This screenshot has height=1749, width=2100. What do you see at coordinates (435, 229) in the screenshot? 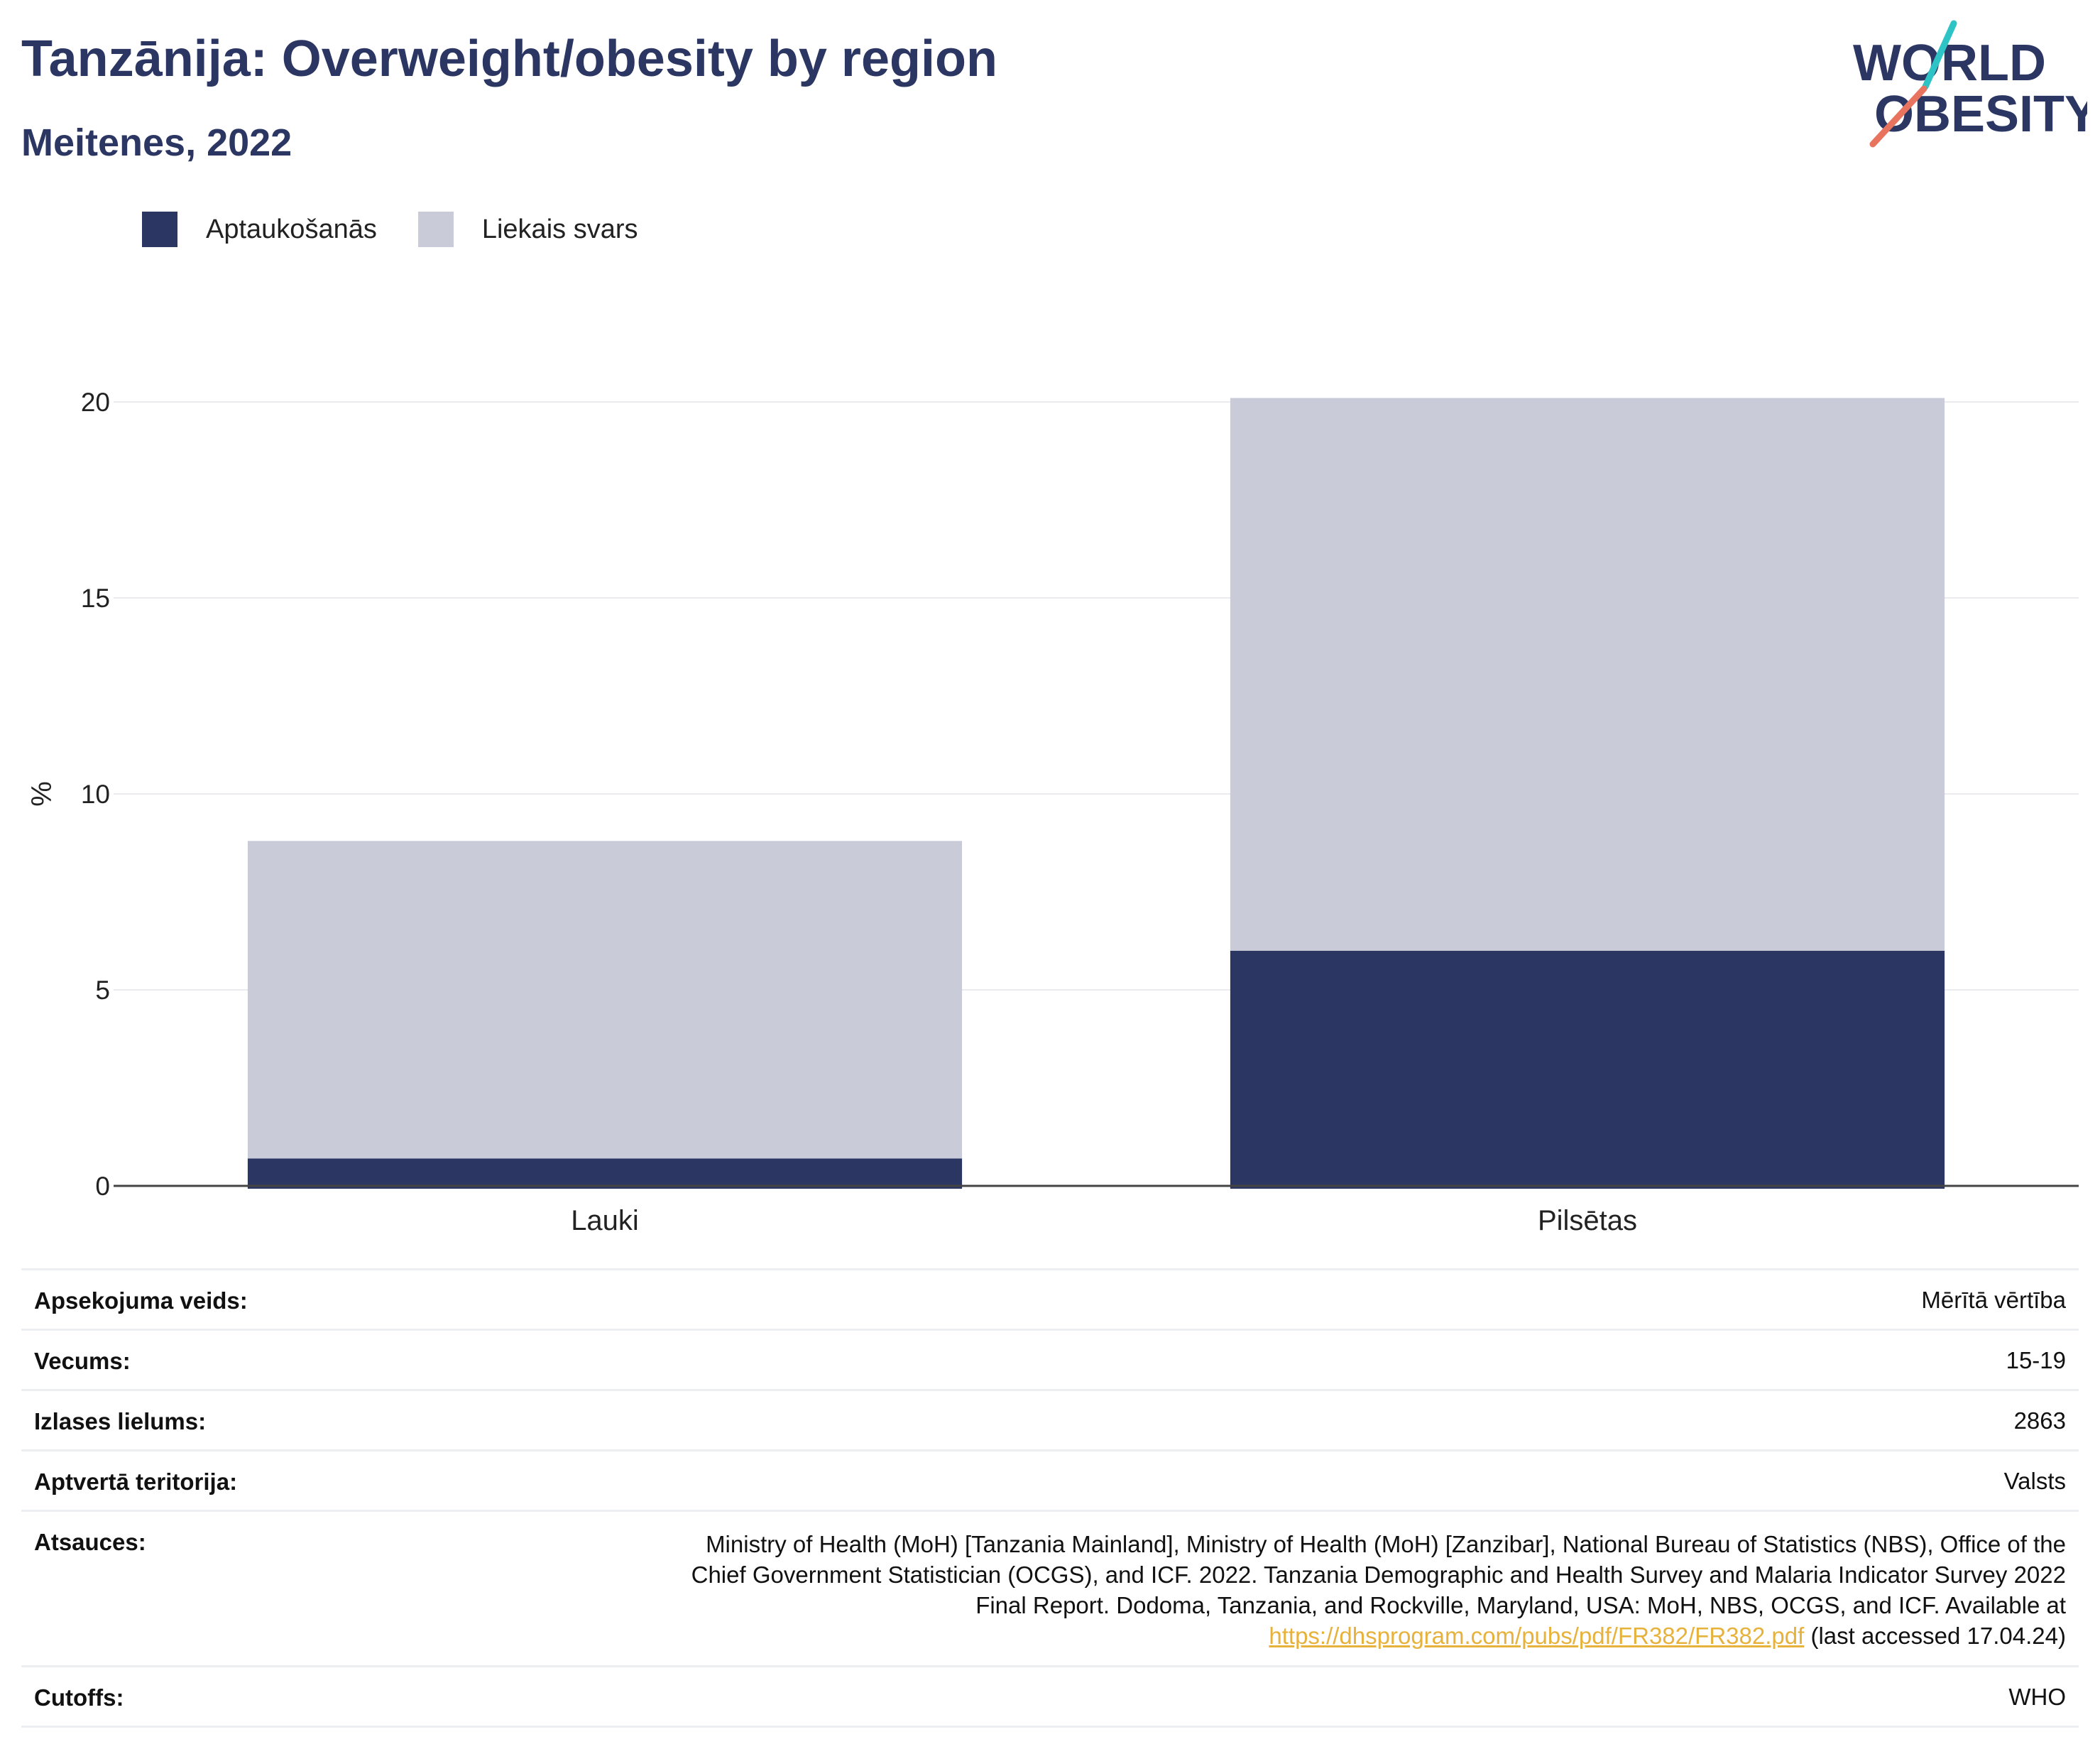
I see `legend-swatch-overweight` at bounding box center [435, 229].